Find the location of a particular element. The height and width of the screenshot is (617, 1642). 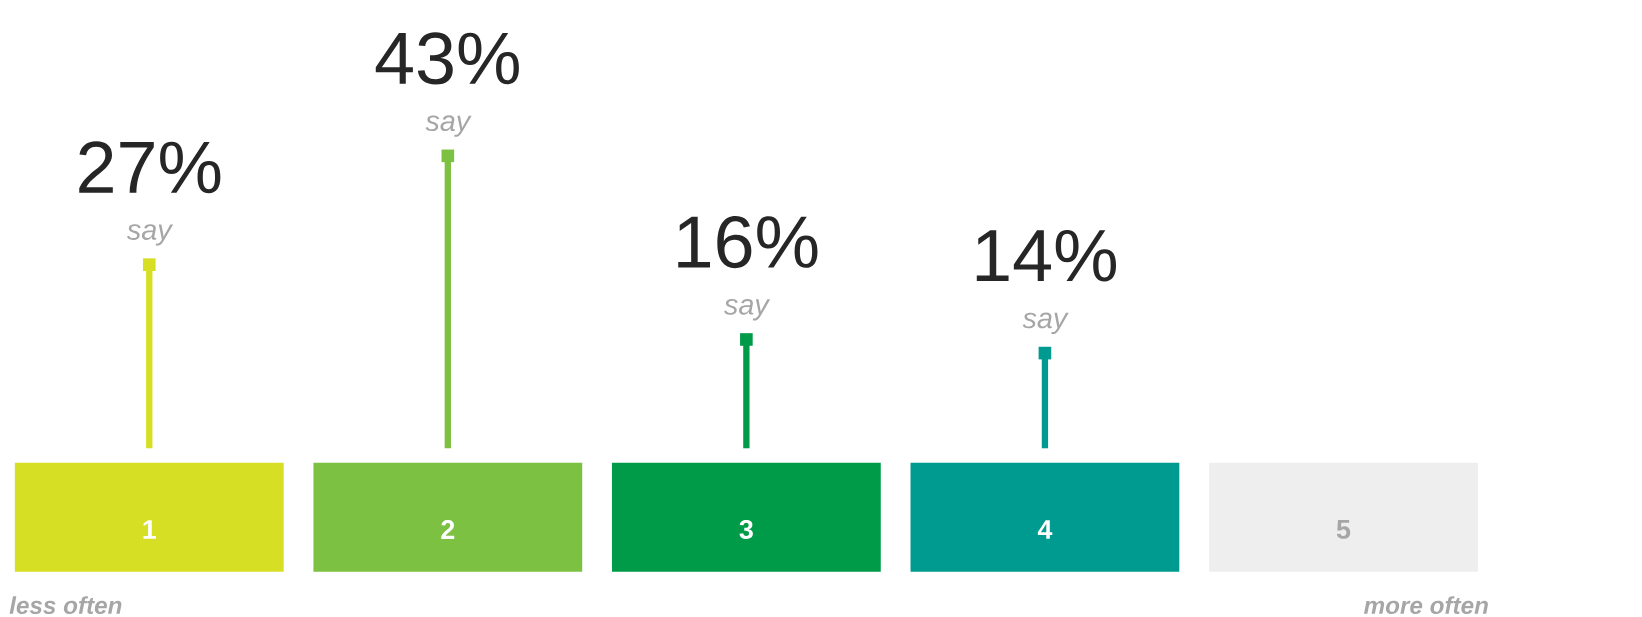

data-label: 14% is located at coordinates (1046, 255).